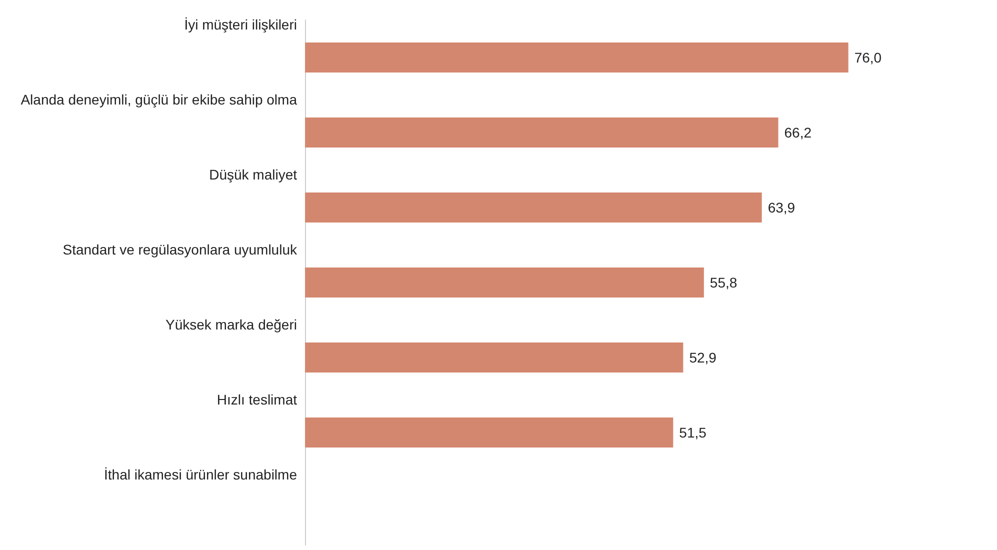 Image resolution: width=997 pixels, height=550 pixels. Describe the element at coordinates (703, 358) in the screenshot. I see `data-label: 52,9` at that location.